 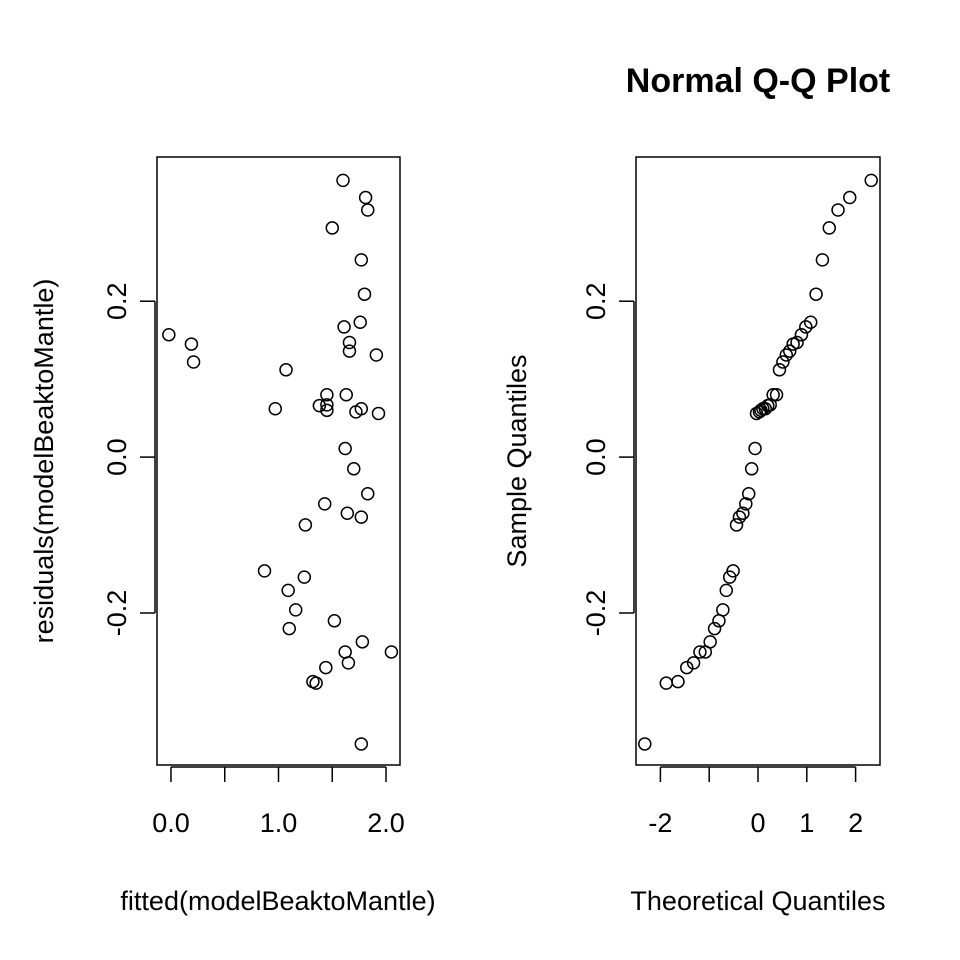 What do you see at coordinates (757, 823) in the screenshot?
I see `x-tick-label: 0` at bounding box center [757, 823].